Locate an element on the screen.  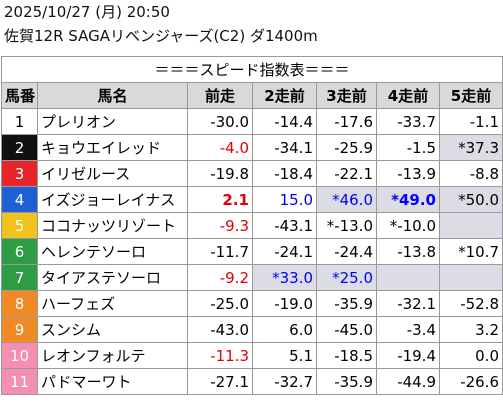
speed-index: 15.0 is located at coordinates (284, 199).